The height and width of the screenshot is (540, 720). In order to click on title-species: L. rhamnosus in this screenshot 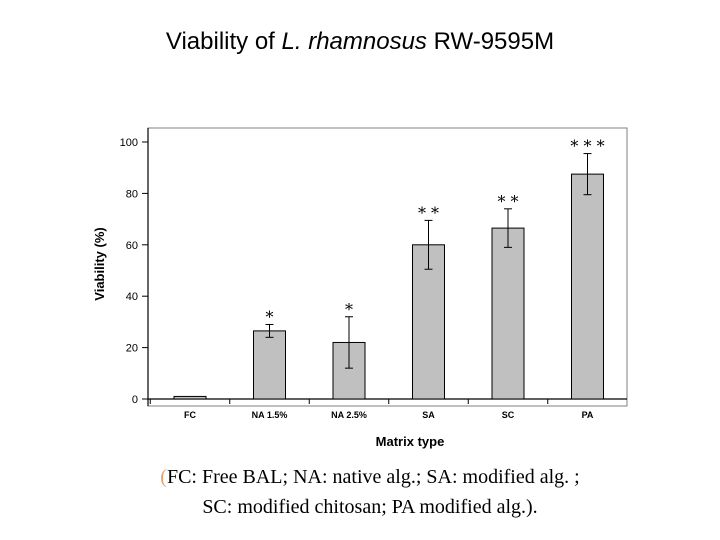, I will do `click(354, 41)`.